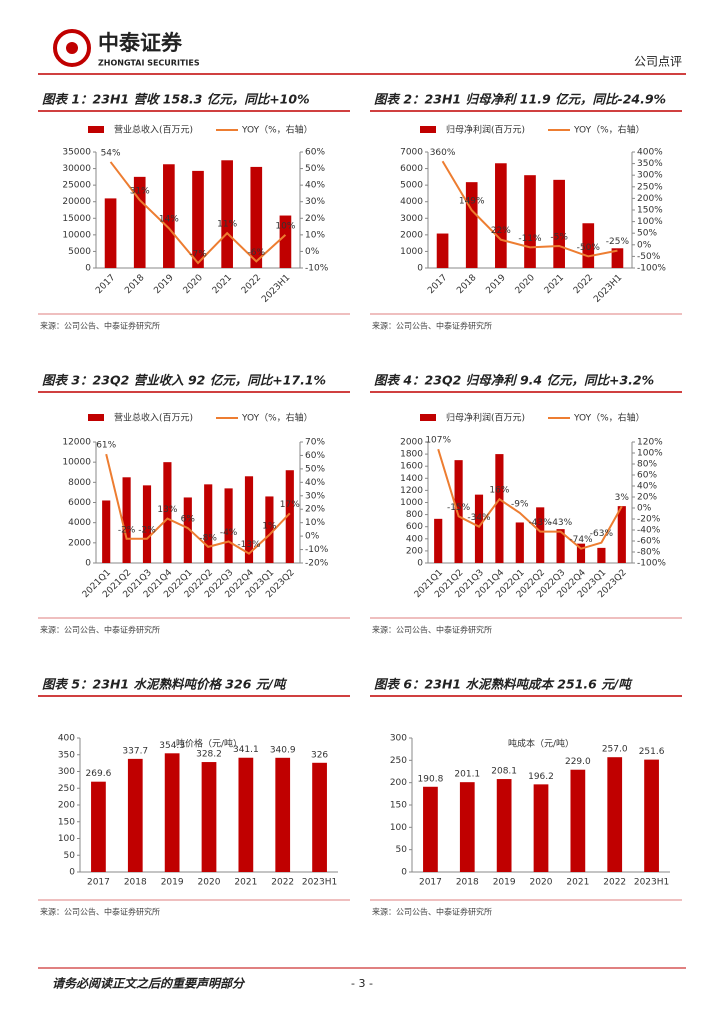 The width and height of the screenshot is (724, 1028). I want to click on chart-subtitle: 吨成本（元/吨）, so click(541, 744).